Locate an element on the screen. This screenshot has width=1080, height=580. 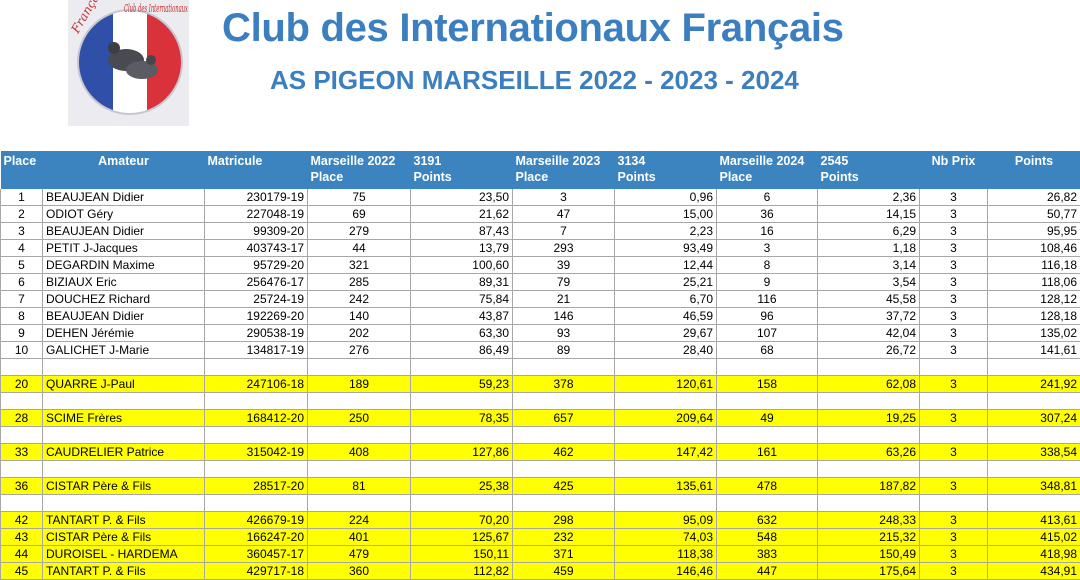
cell-points-2022: 100,60 is located at coordinates (461, 265).